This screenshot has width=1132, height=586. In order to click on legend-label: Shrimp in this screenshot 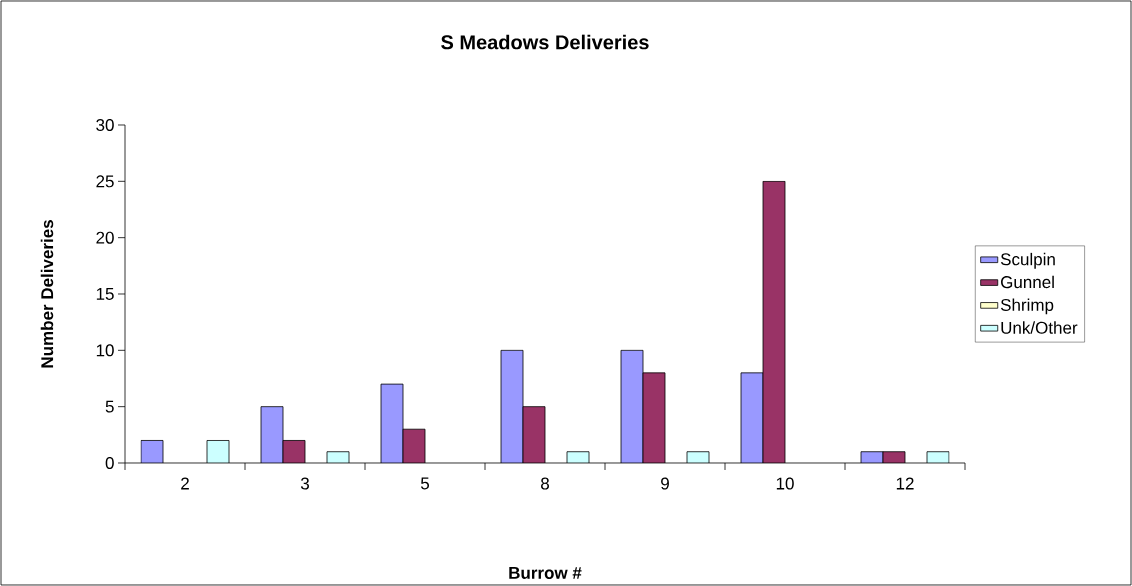, I will do `click(1027, 306)`.